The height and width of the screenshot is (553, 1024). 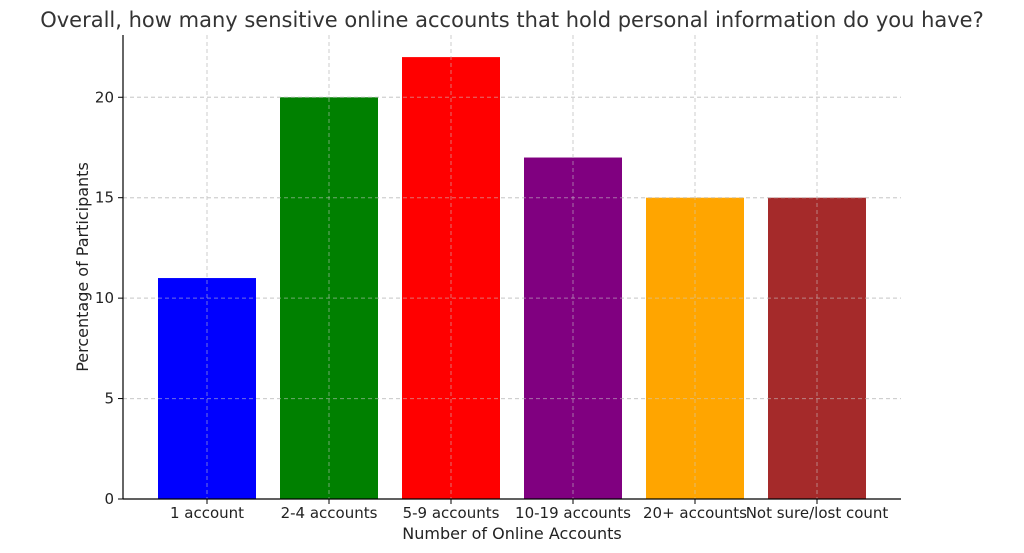 What do you see at coordinates (573, 513) in the screenshot?
I see `x-tick-label: 10-19 accounts` at bounding box center [573, 513].